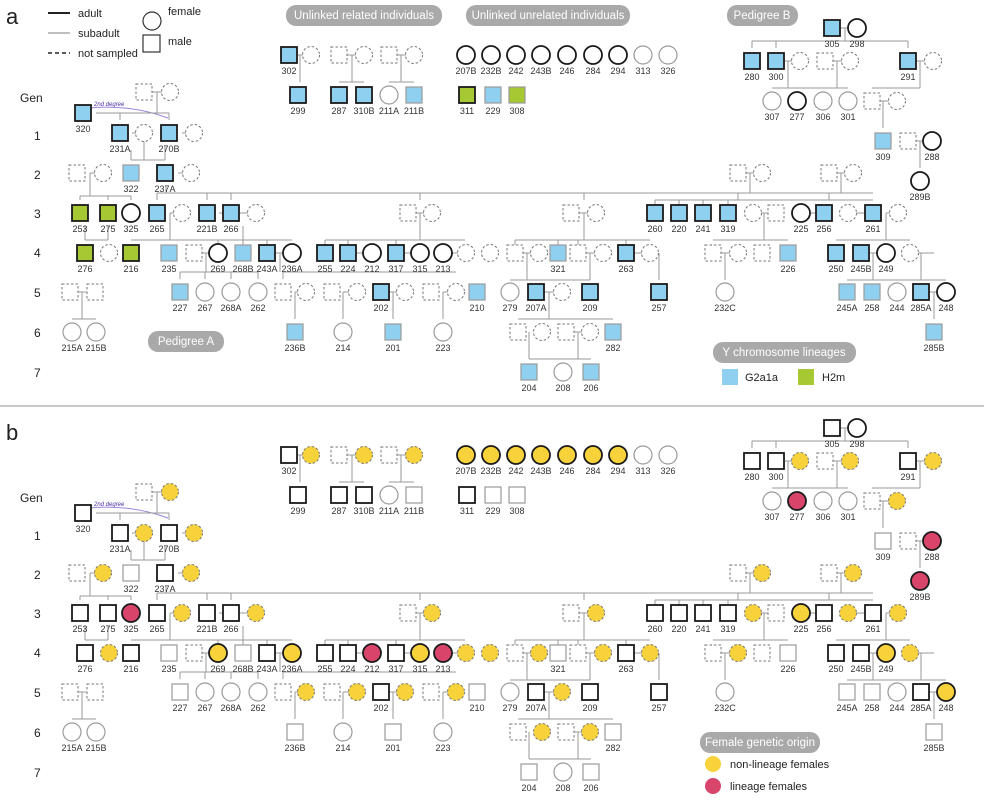 The width and height of the screenshot is (984, 804). Describe the element at coordinates (920, 308) in the screenshot. I see `individual-id-label: 285A` at that location.